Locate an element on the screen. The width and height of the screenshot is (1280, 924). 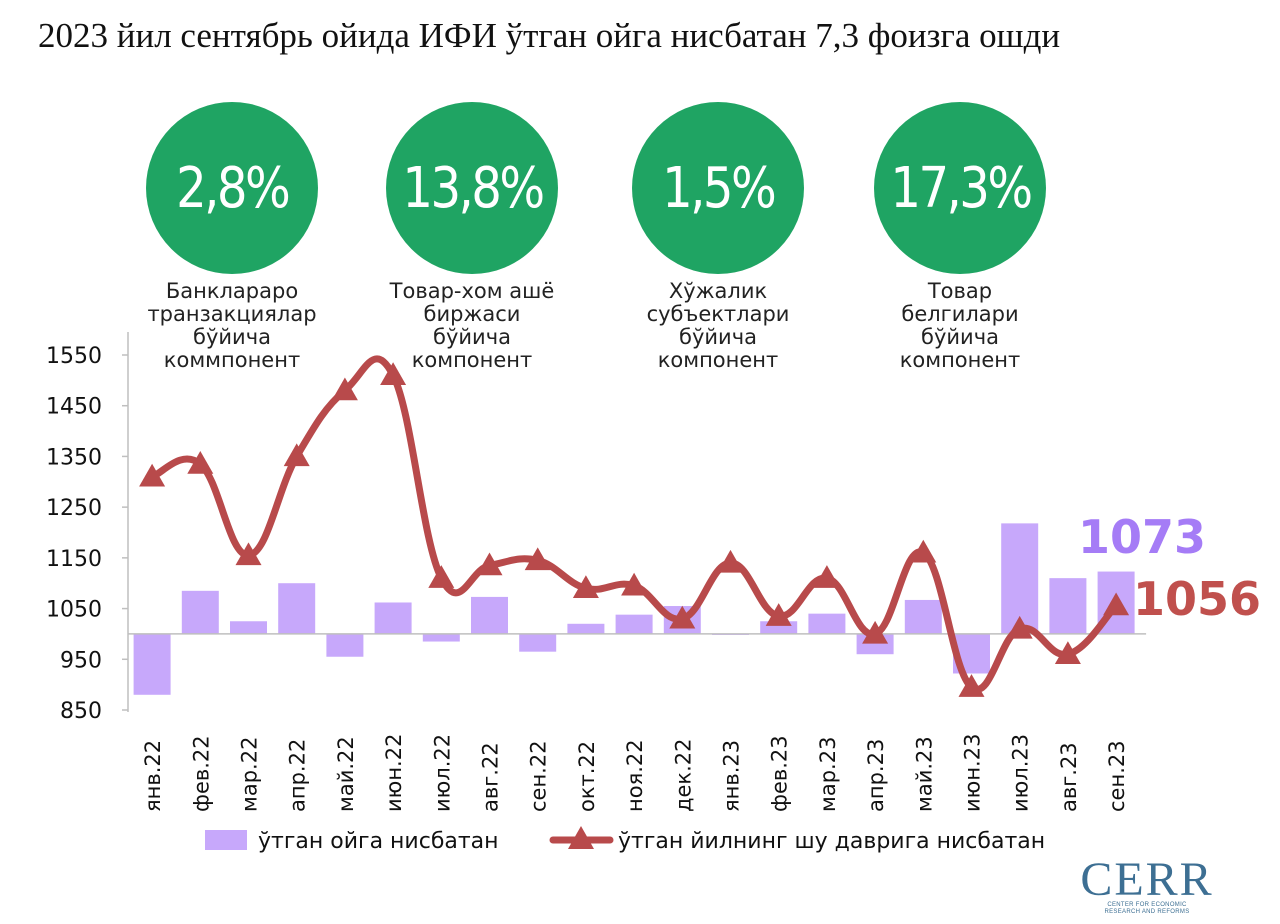
x-tick-label: июн.23 is located at coordinates (973, 773).